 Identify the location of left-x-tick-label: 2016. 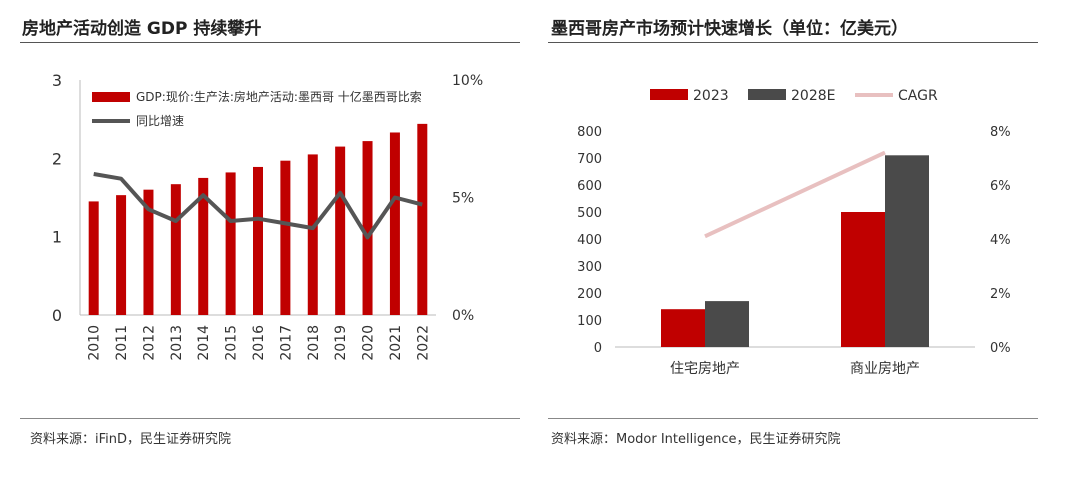
(259, 343).